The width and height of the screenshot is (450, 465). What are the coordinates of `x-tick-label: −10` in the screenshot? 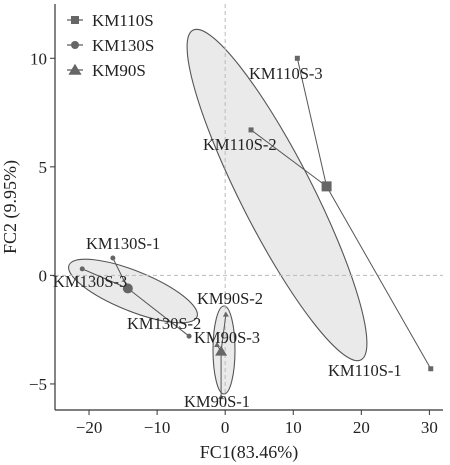 It's located at (157, 427).